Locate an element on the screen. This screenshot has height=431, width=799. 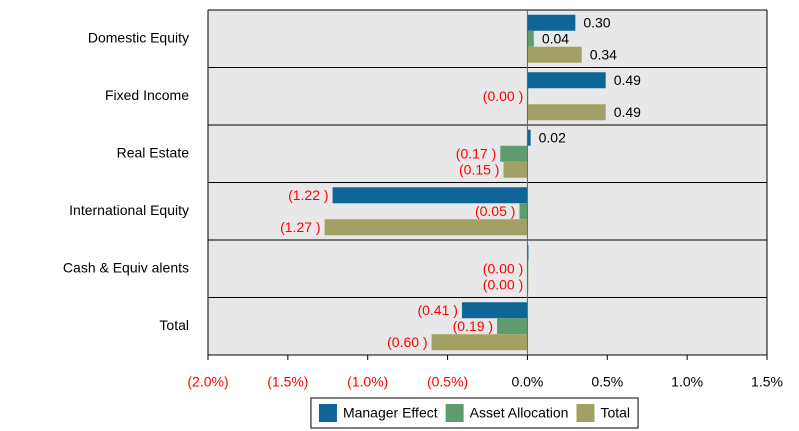
x-tick-label: (1.0%) is located at coordinates (367, 382).